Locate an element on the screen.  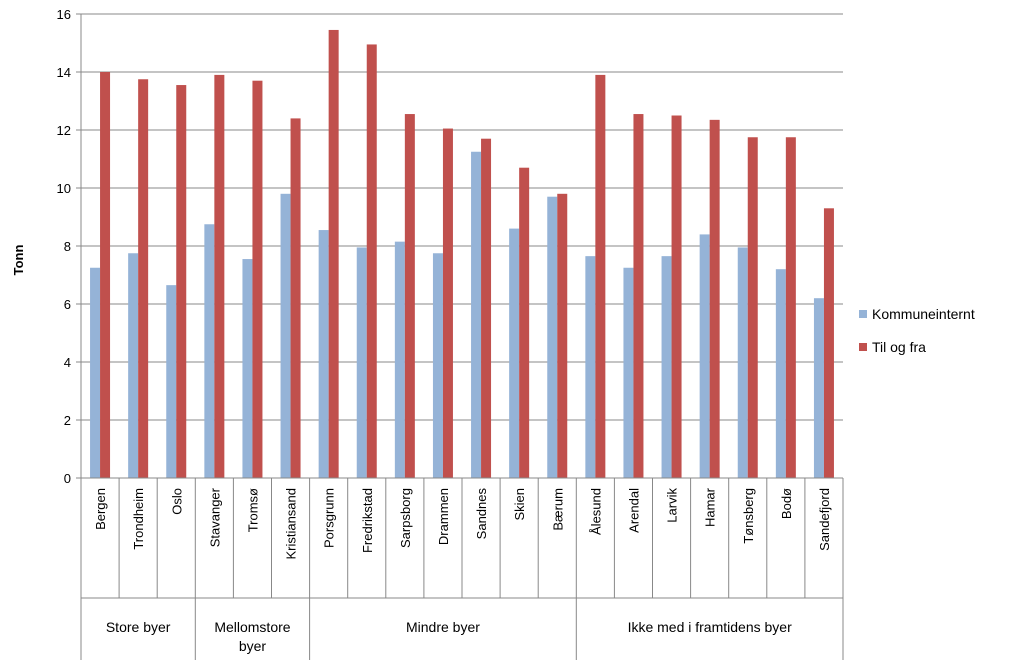
category-label: Oslo is located at coordinates (176, 501).